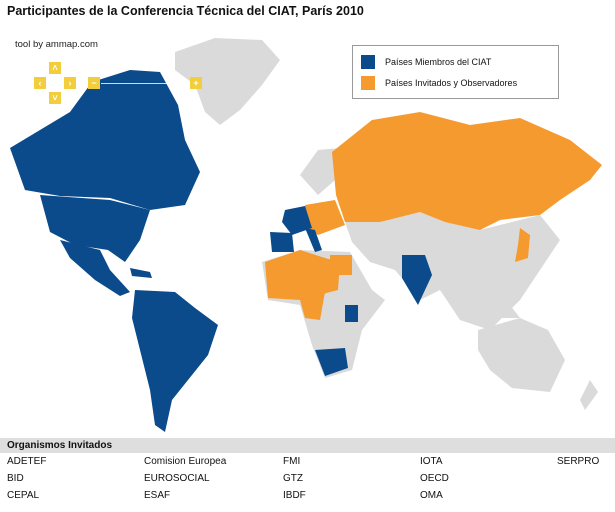  Describe the element at coordinates (40, 83) in the screenshot. I see `pan-left-button: ‹` at that location.